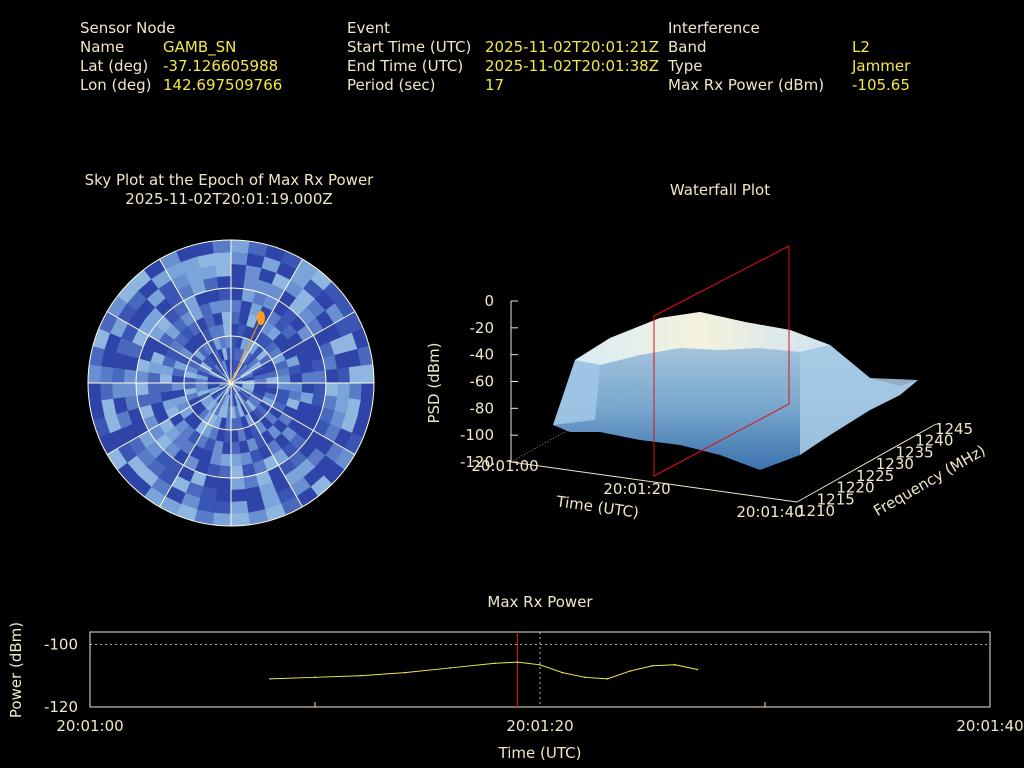 Image resolution: width=1024 pixels, height=768 pixels. Describe the element at coordinates (89, 726) in the screenshot. I see `maxrx-x-tick-label: 20:01:00` at that location.